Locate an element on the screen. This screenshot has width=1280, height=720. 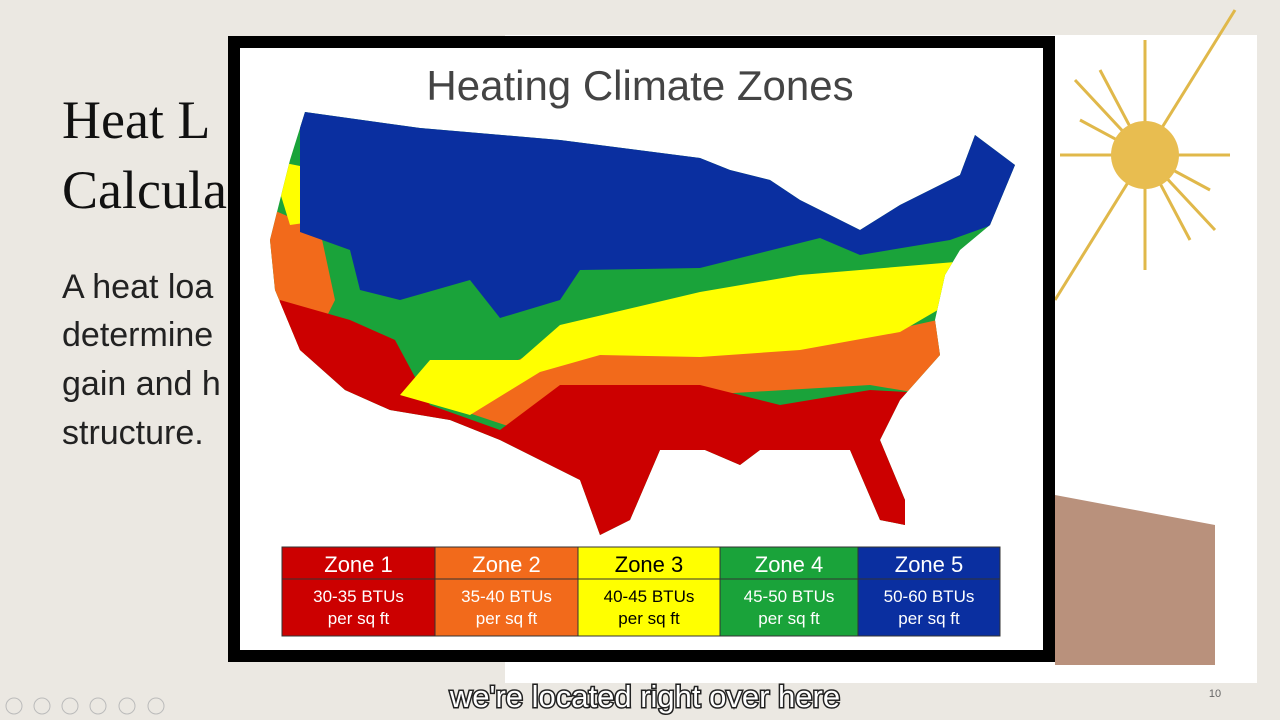
zone-detail: 35-40 BTUs is located at coordinates (506, 596).